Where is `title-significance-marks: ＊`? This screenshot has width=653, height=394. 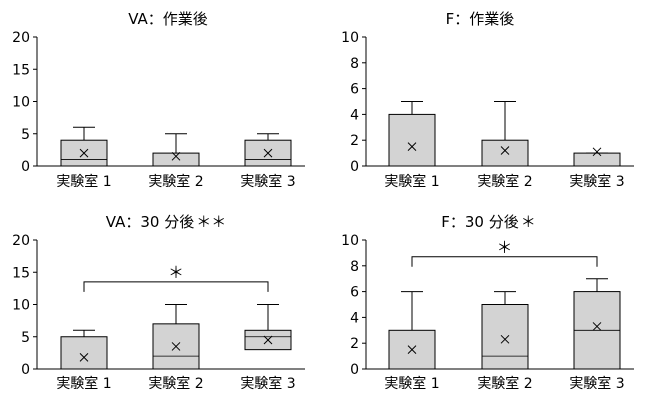
title-significance-marks: ＊ is located at coordinates (528, 222).